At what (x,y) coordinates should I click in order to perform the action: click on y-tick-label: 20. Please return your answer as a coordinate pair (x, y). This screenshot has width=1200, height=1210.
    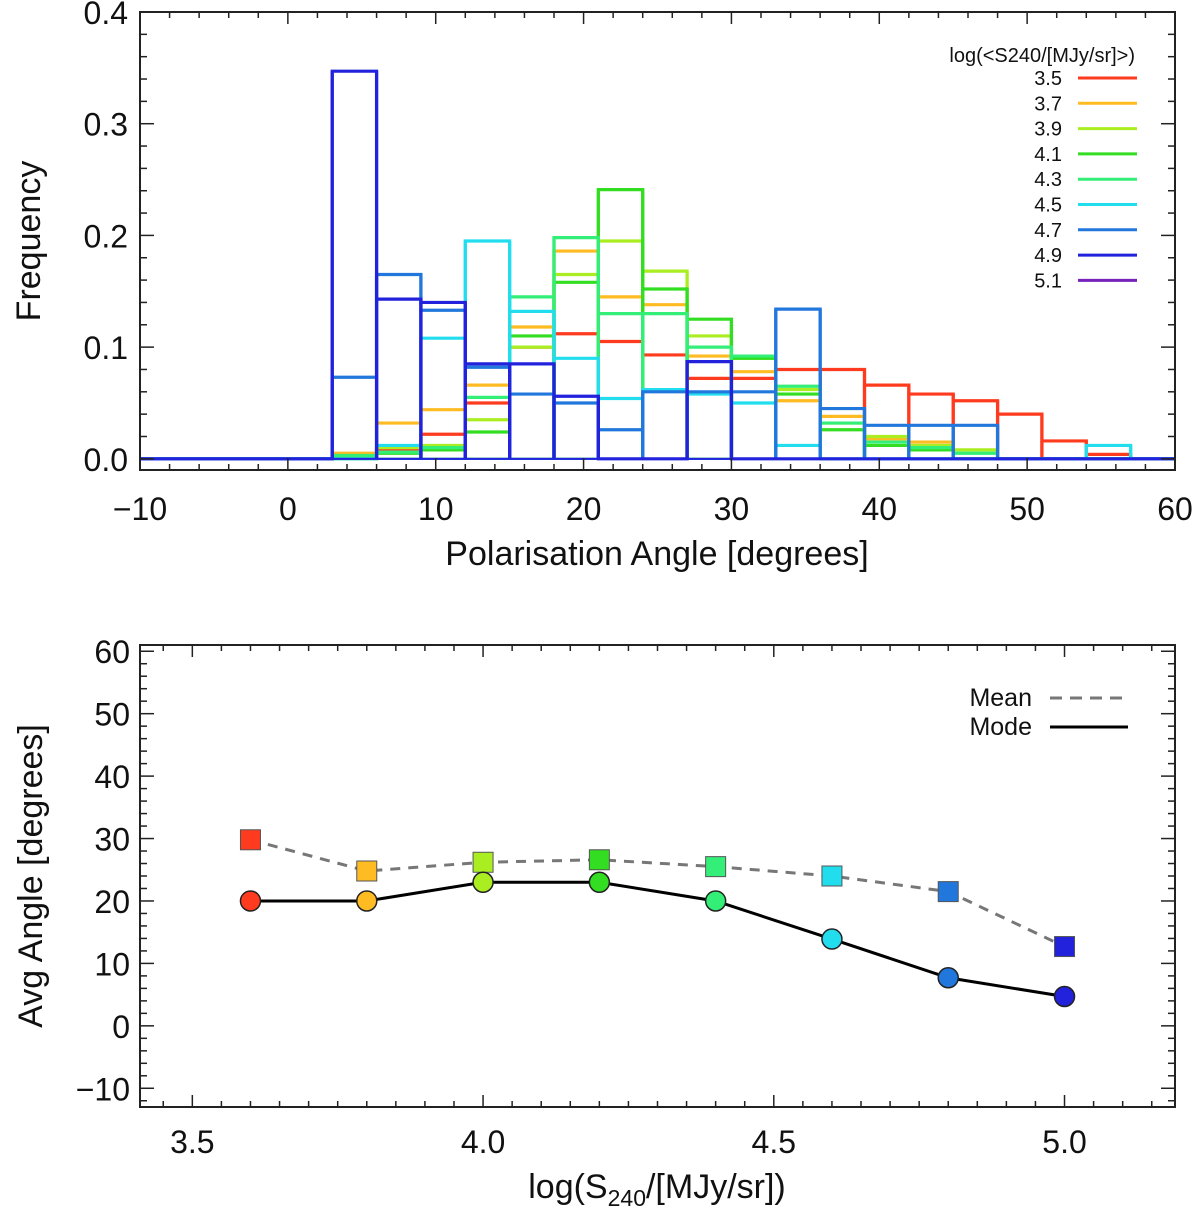
    Looking at the image, I should click on (112, 902).